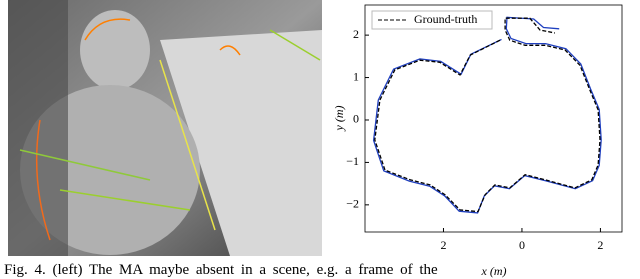 The width and height of the screenshot is (640, 279). I want to click on y-tick-label: −2, so click(352, 204).